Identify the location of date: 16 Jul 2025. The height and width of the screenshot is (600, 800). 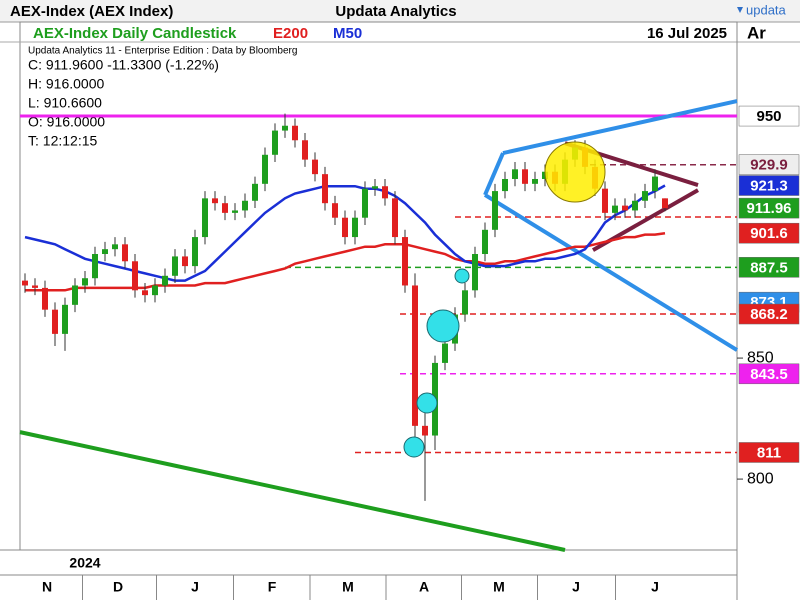
(687, 33).